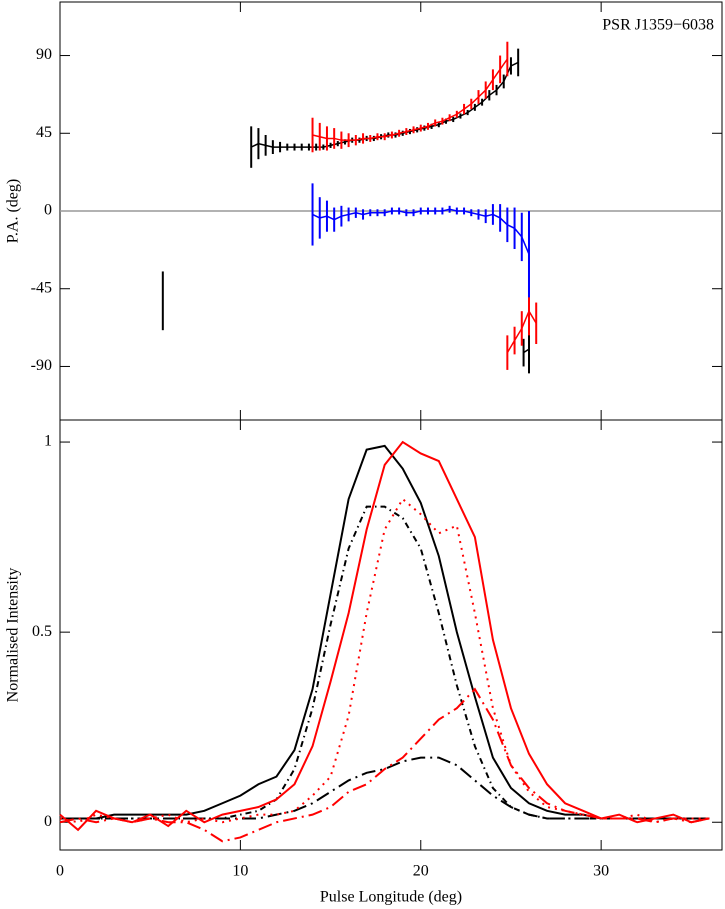  Describe the element at coordinates (60, 871) in the screenshot. I see `x-tick-label: 0` at that location.